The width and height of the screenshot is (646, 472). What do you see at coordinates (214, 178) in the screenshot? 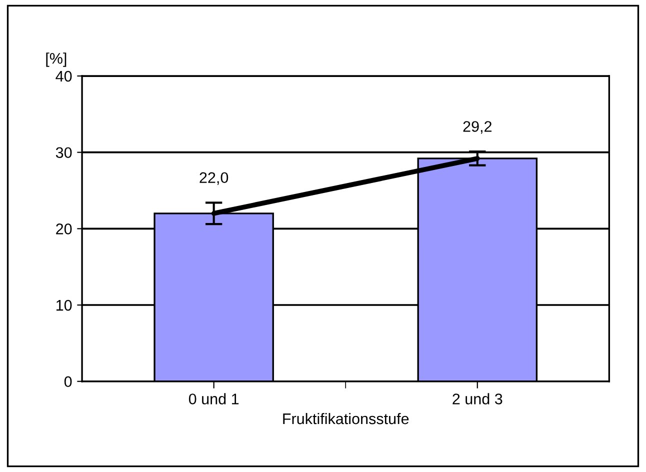
I see `data-label: 22,0` at bounding box center [214, 178].